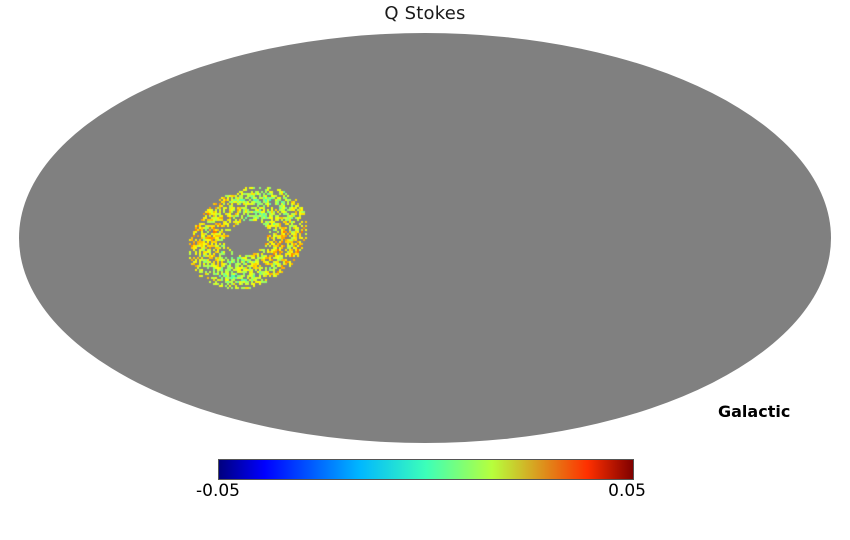  What do you see at coordinates (754, 411) in the screenshot?
I see `coordinate-system-label: Galactic` at bounding box center [754, 411].